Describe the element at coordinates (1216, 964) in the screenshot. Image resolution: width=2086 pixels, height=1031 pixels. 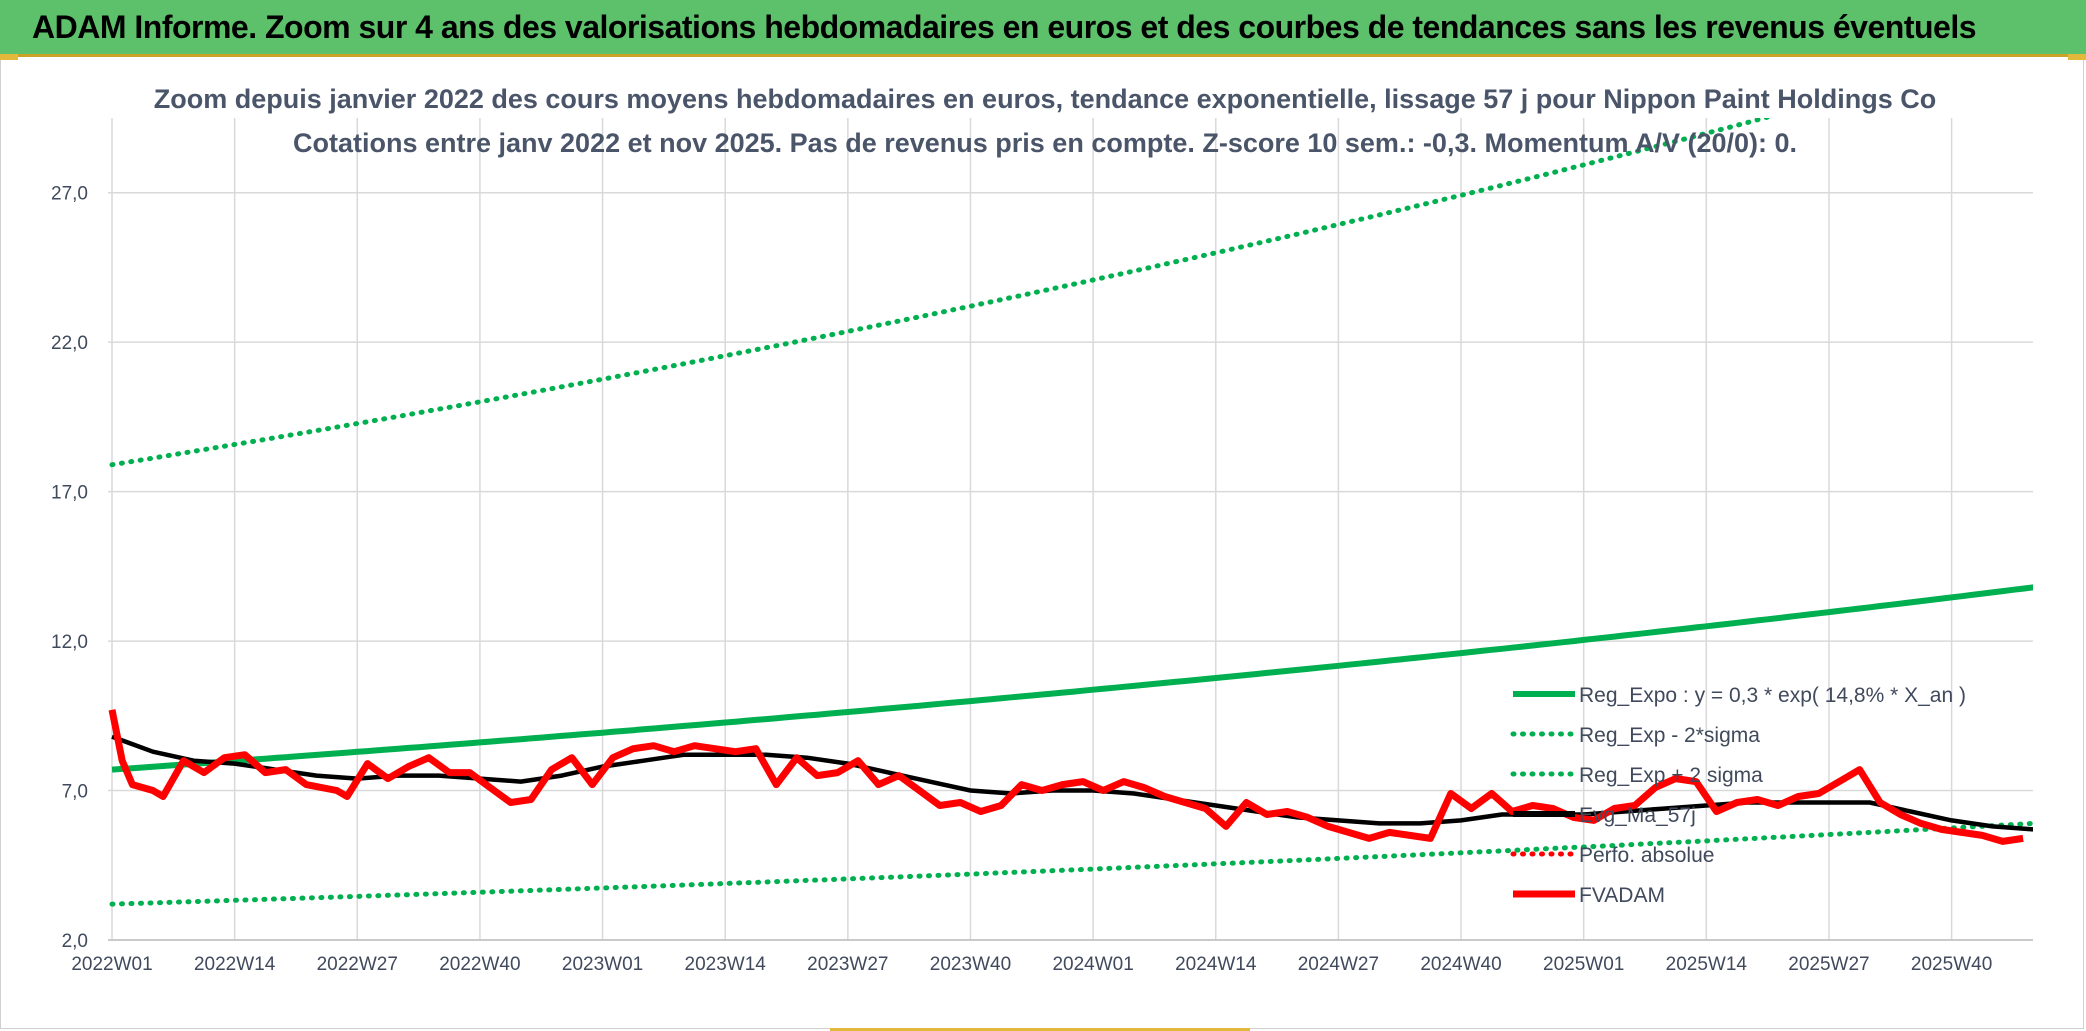
I see `x-tick-label: 2024W14` at that location.